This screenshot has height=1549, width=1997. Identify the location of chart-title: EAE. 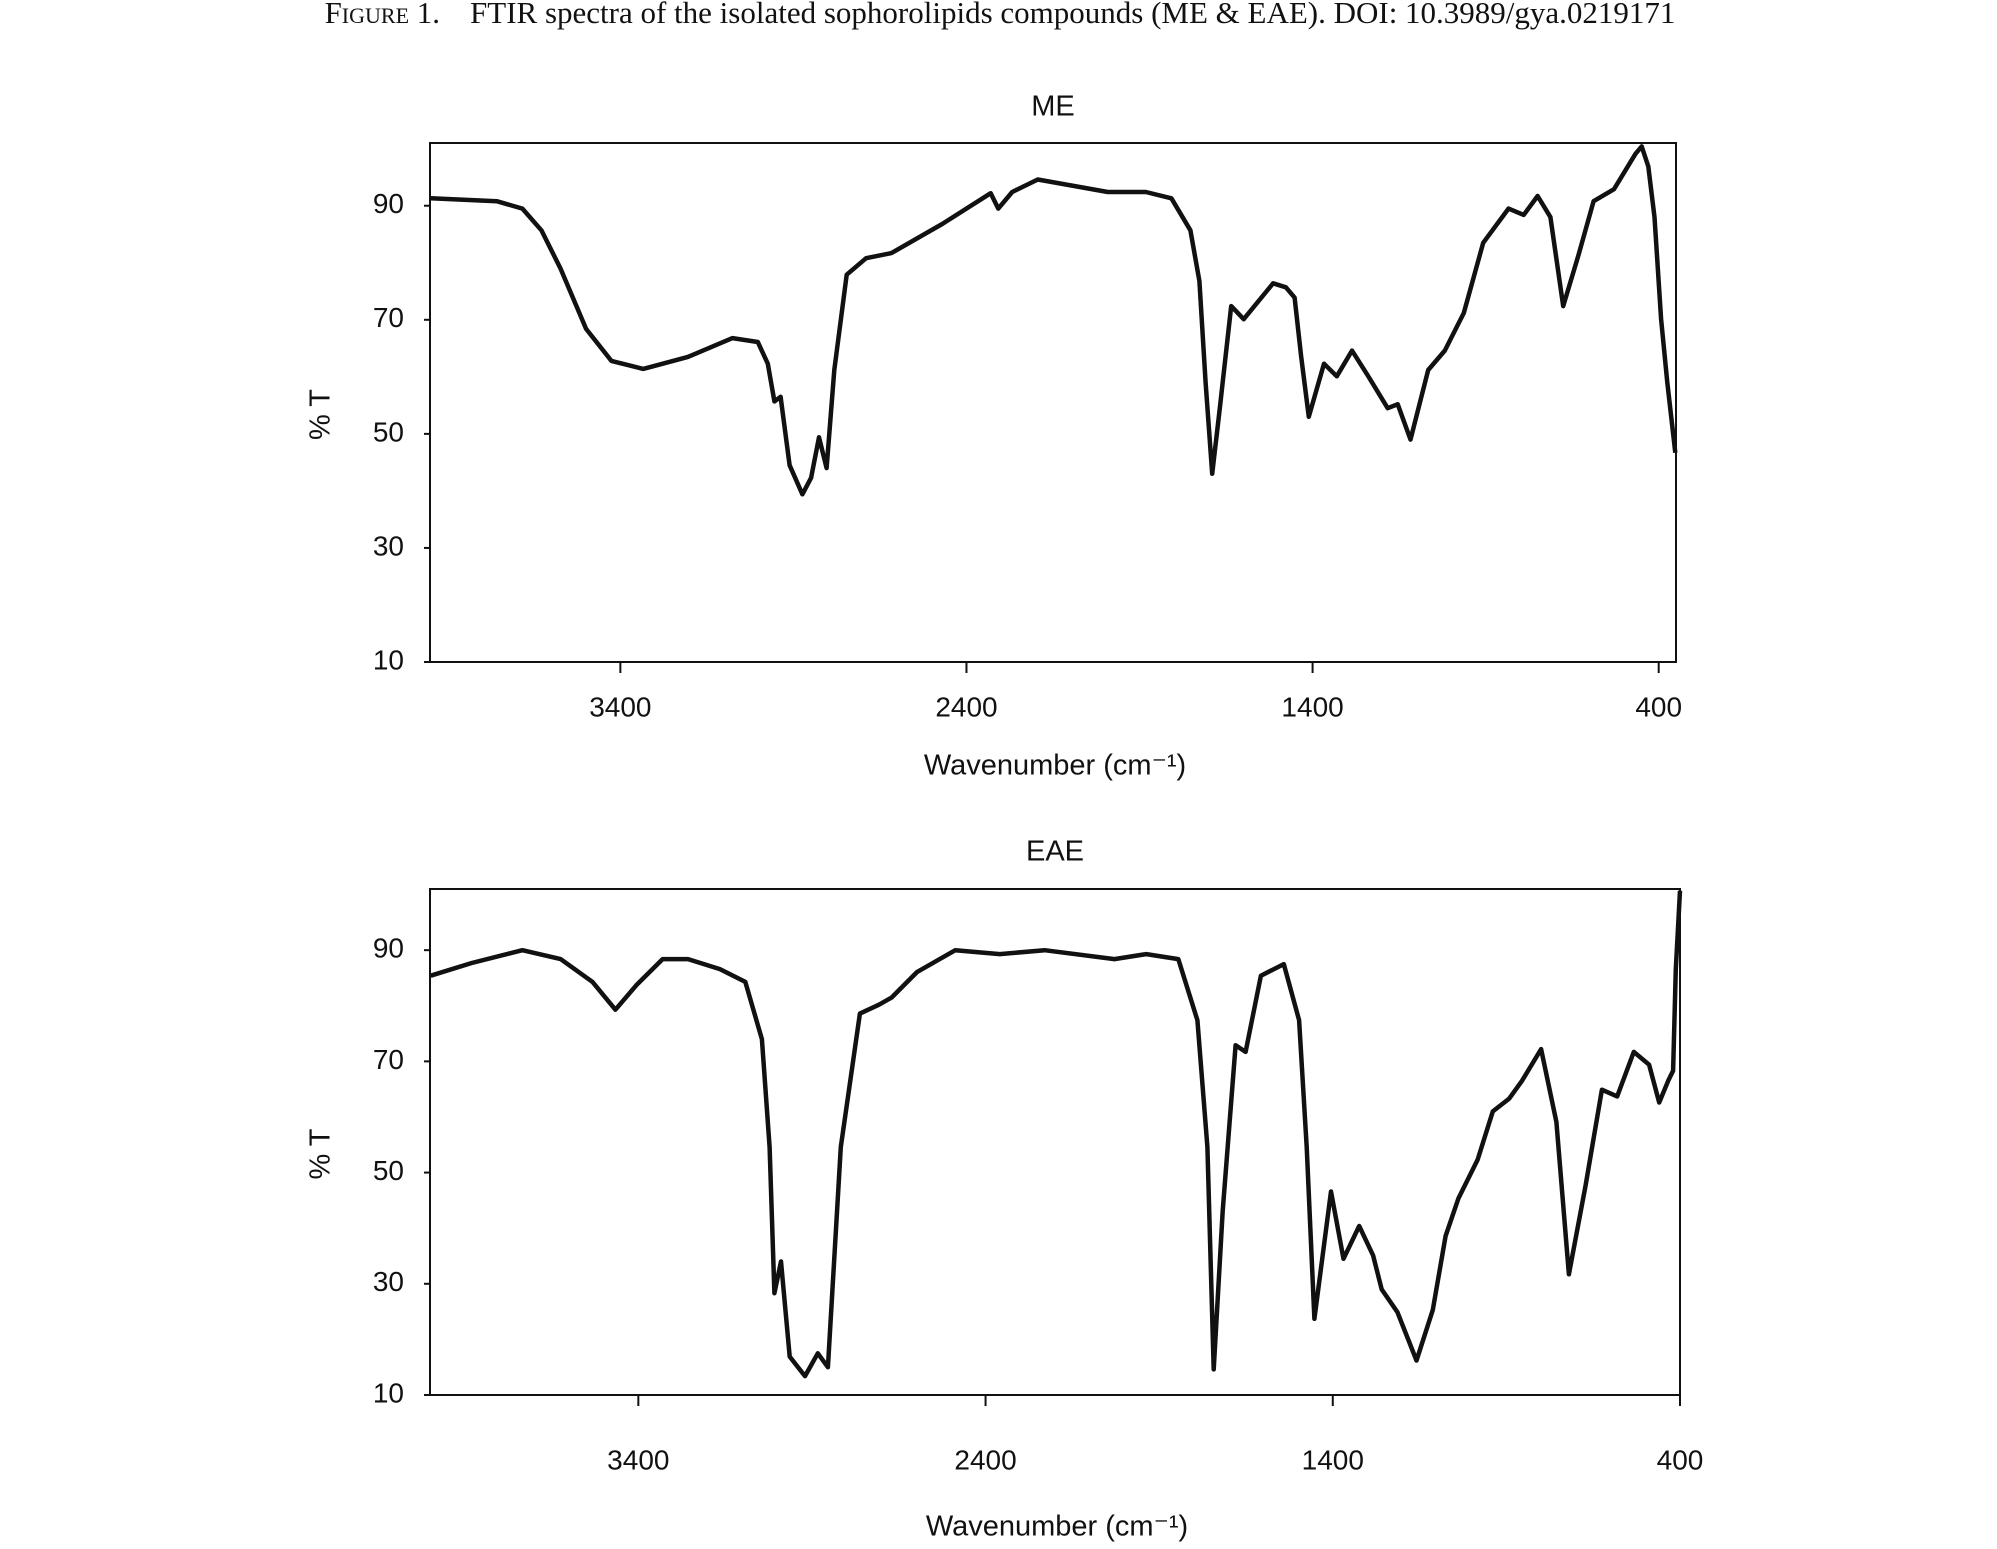
(1055, 852).